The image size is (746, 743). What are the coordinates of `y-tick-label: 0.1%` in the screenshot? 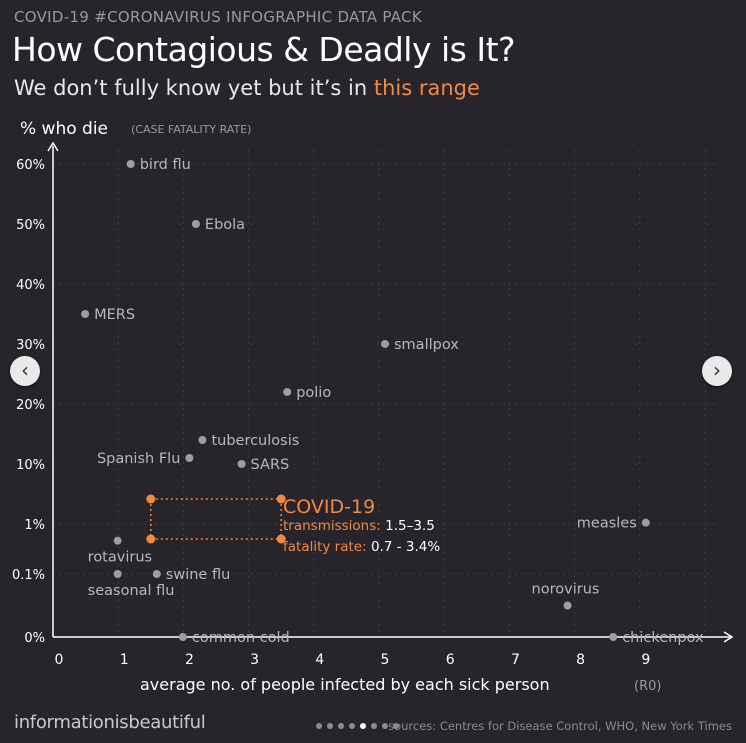 It's located at (28, 575).